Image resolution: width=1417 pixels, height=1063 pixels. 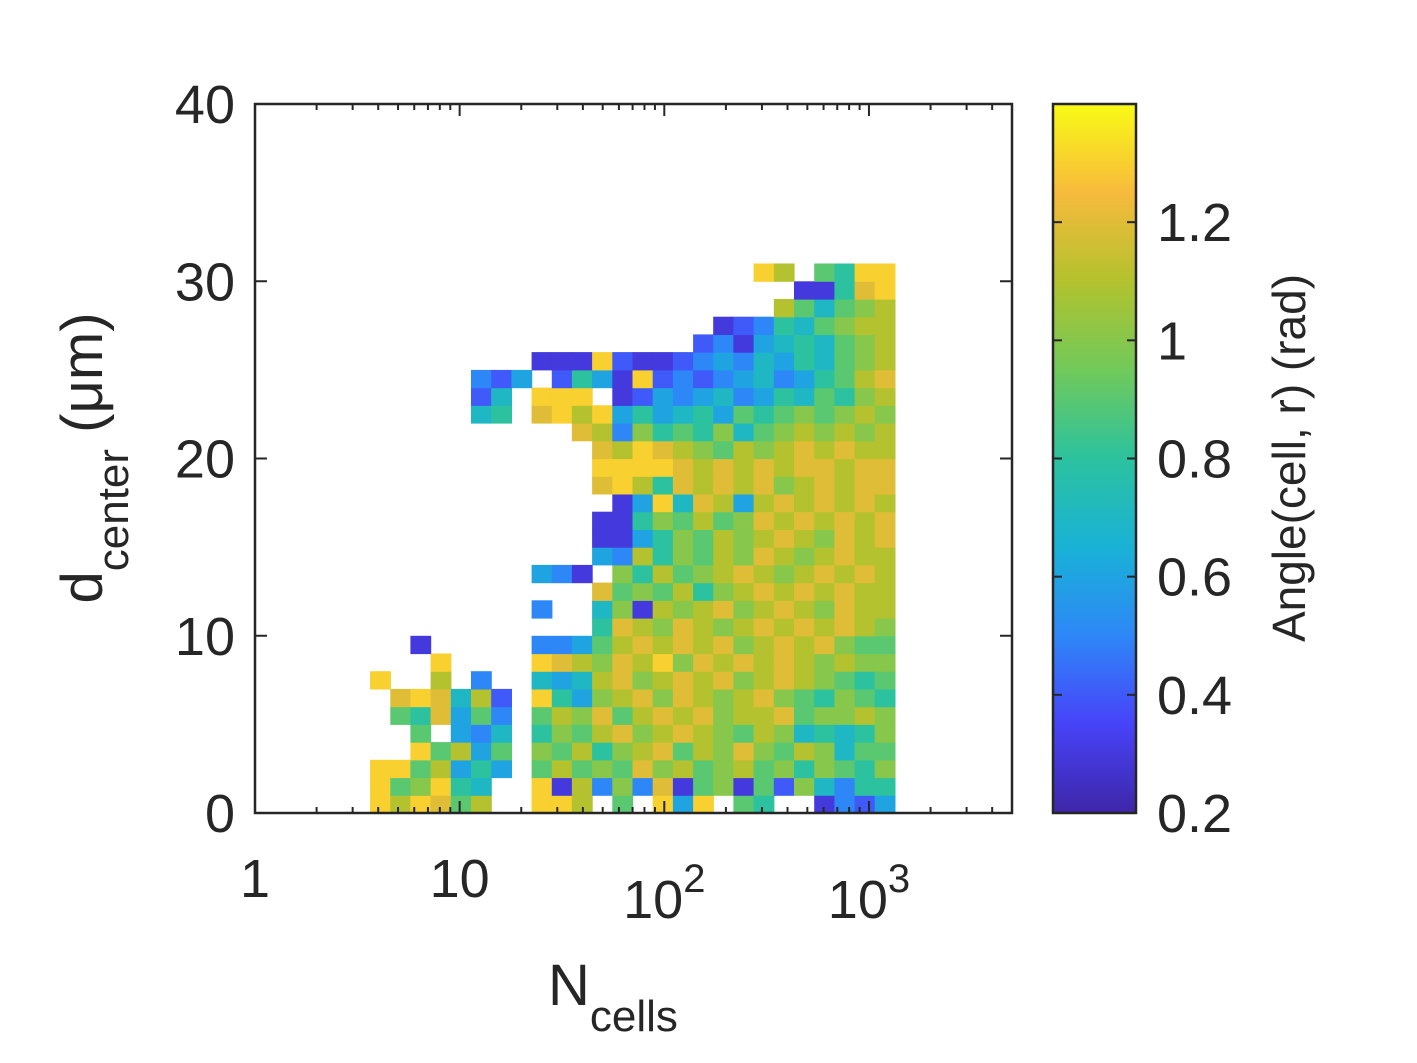 What do you see at coordinates (205, 105) in the screenshot?
I see `y-tick-label: 40` at bounding box center [205, 105].